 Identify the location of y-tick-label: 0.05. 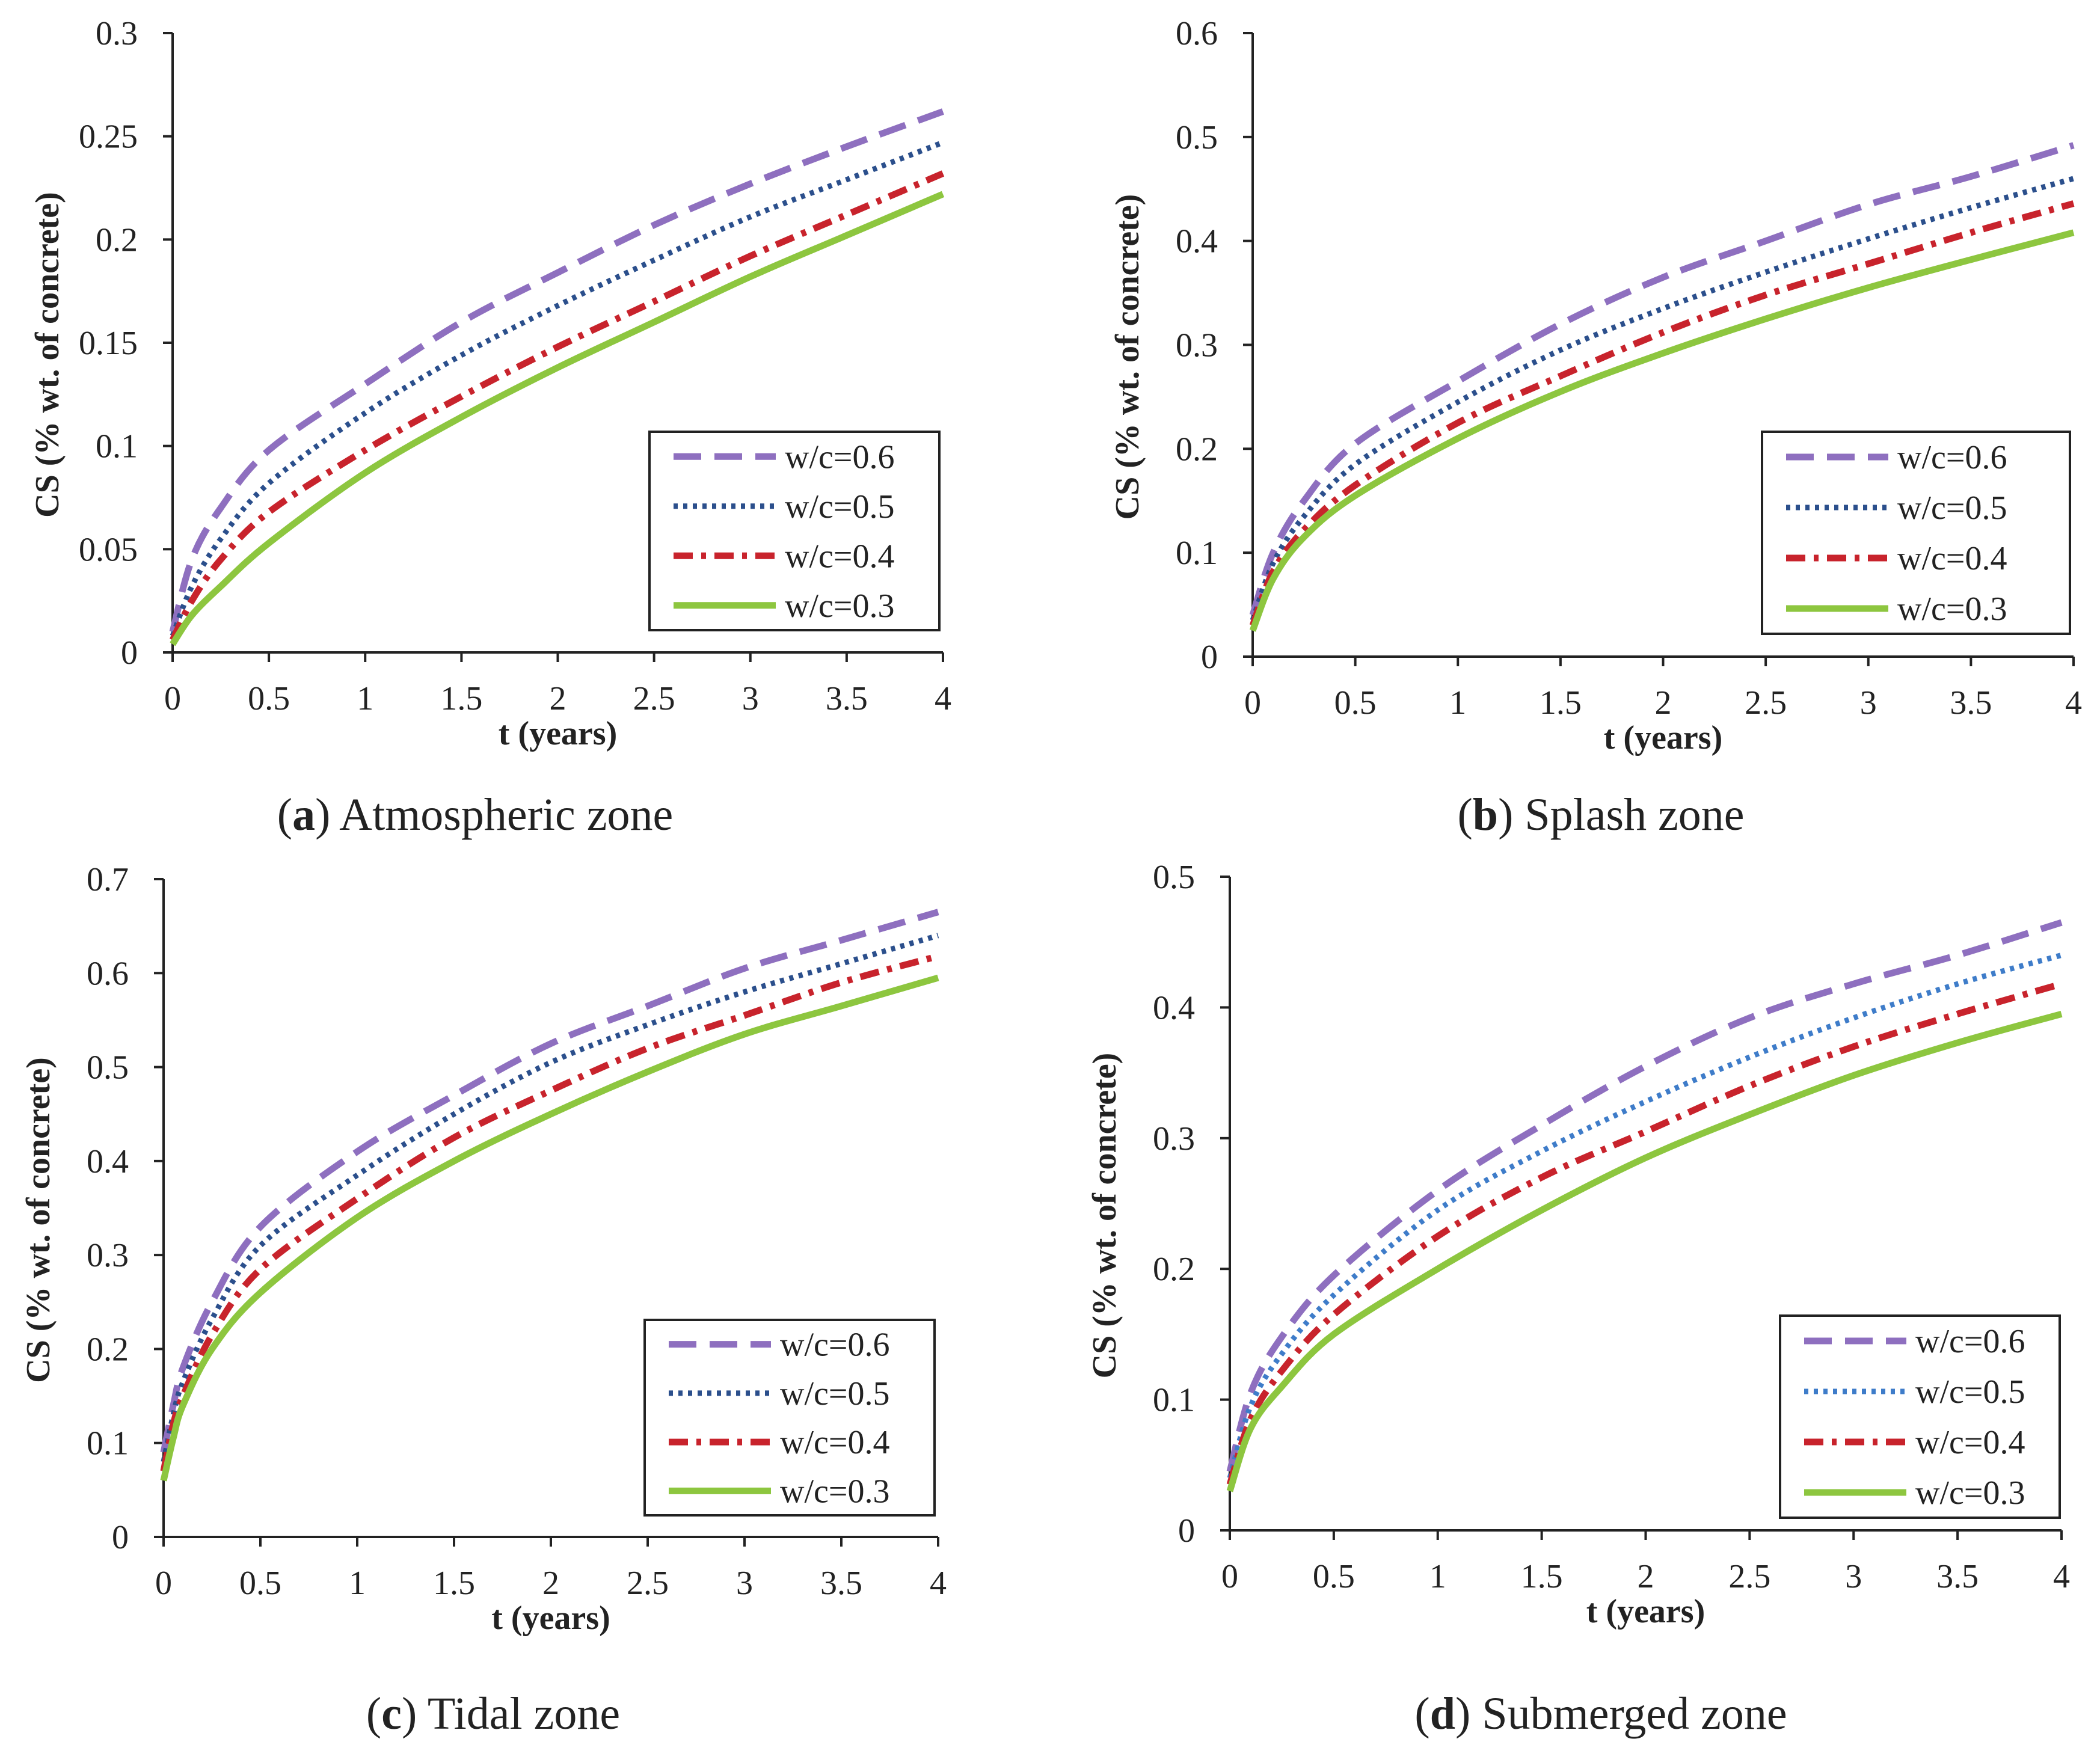
(108, 549).